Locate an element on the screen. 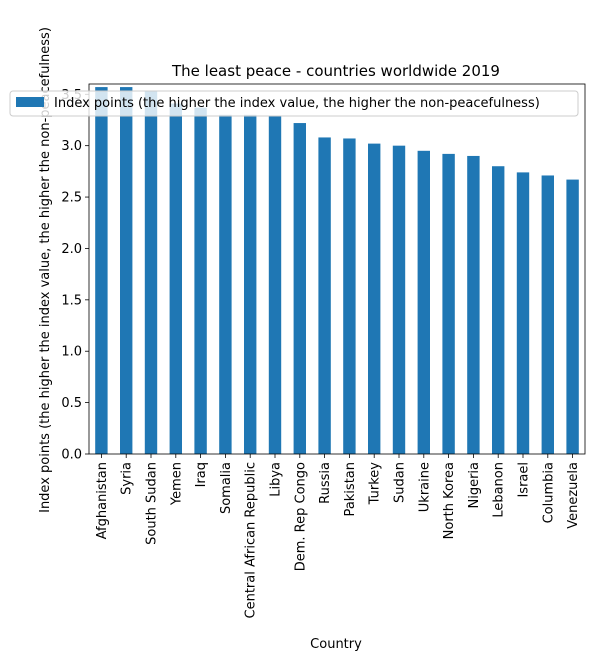 The image size is (594, 660). legend-box is located at coordinates (294, 103).